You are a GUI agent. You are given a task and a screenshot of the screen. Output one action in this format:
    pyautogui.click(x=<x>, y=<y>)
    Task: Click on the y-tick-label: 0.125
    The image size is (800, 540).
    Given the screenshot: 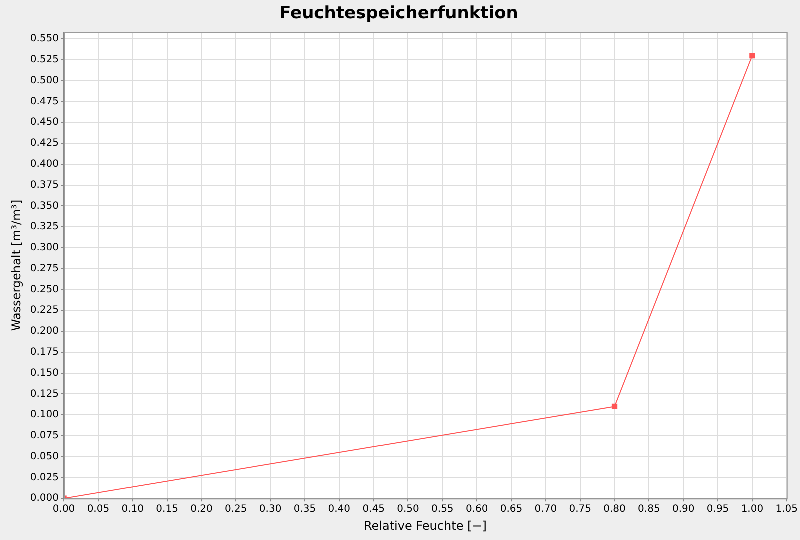 What is the action you would take?
    pyautogui.click(x=45, y=394)
    